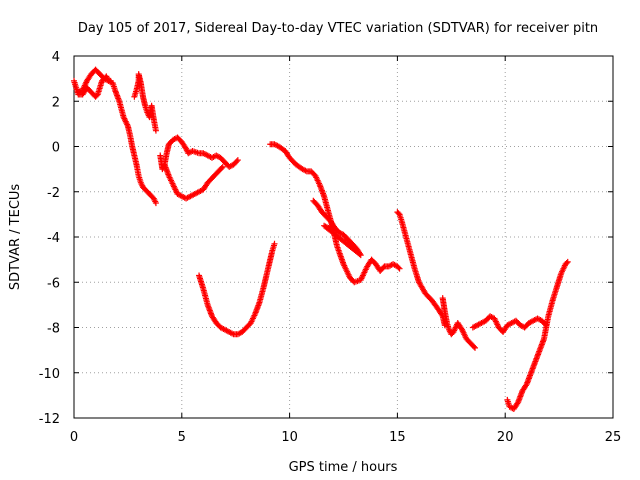  What do you see at coordinates (49, 374) in the screenshot?
I see `y-tick-label: -10` at bounding box center [49, 374].